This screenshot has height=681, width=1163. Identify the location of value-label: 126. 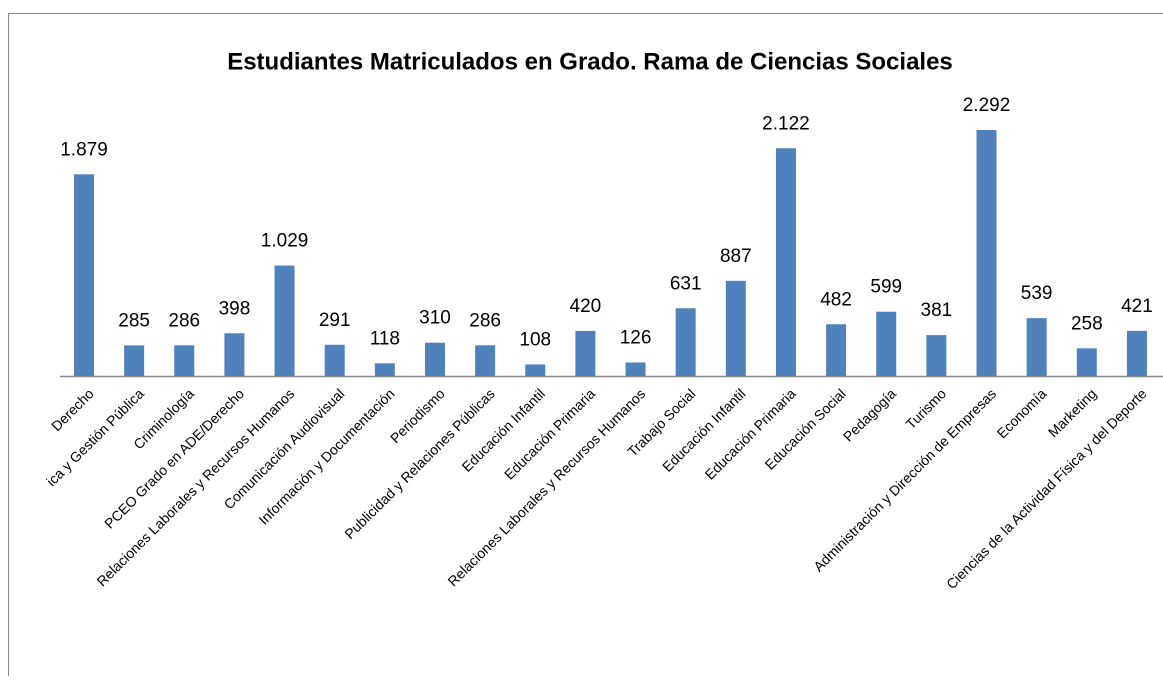
(636, 337).